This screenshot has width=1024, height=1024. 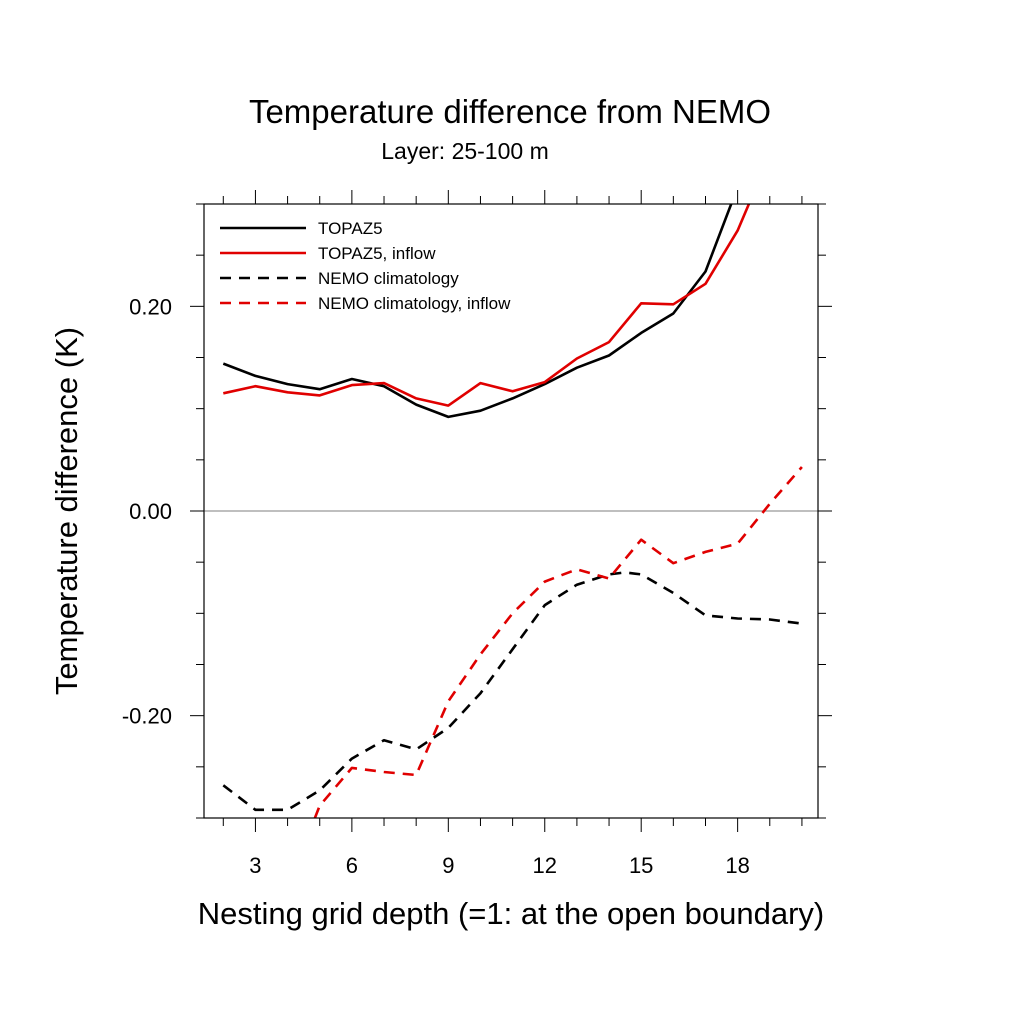 What do you see at coordinates (448, 865) in the screenshot?
I see `x-tick-label: 9` at bounding box center [448, 865].